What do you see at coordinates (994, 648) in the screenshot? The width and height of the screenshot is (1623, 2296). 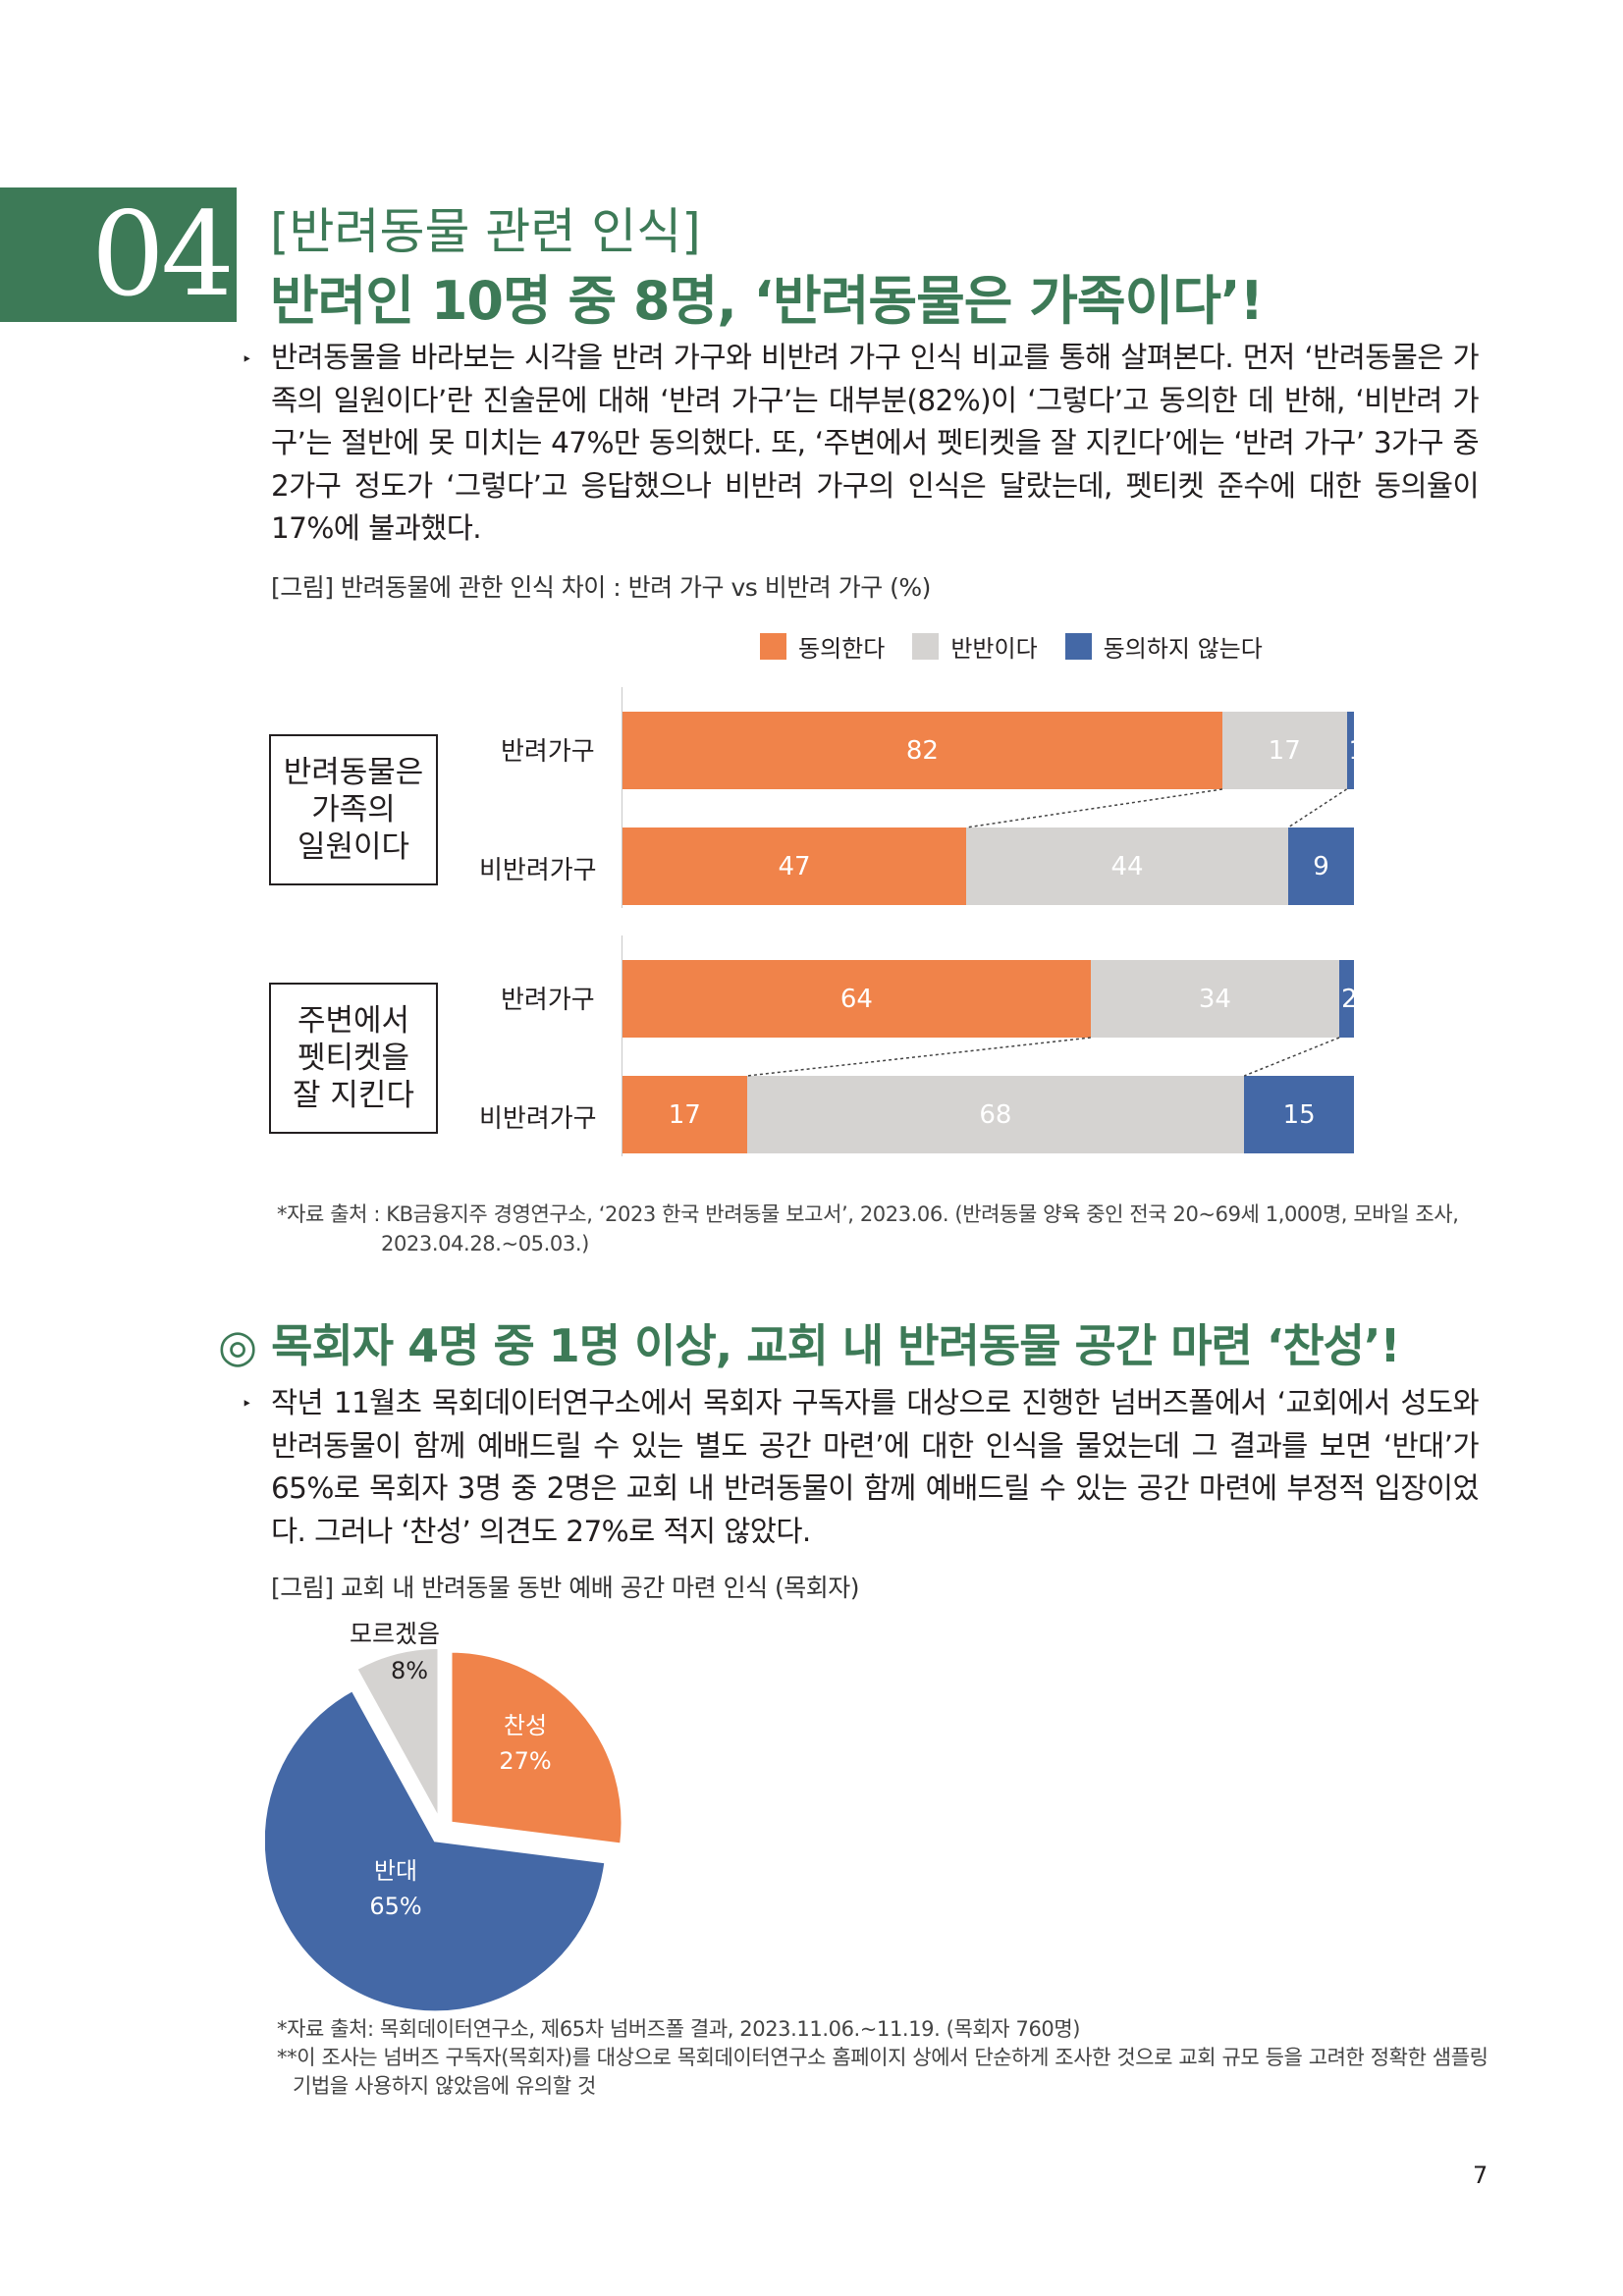 I see `legend-label-neutral: 반반이다` at bounding box center [994, 648].